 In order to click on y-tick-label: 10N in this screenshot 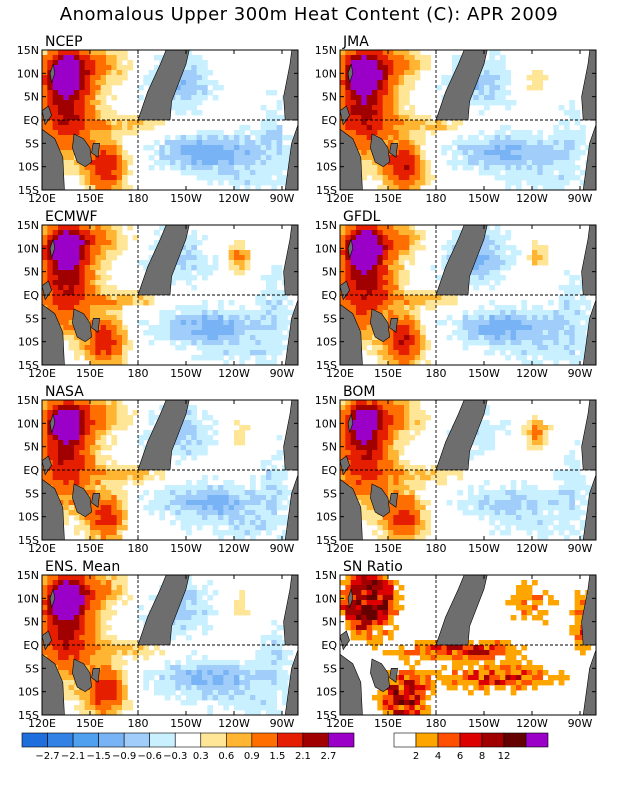, I will do `click(28, 423)`.